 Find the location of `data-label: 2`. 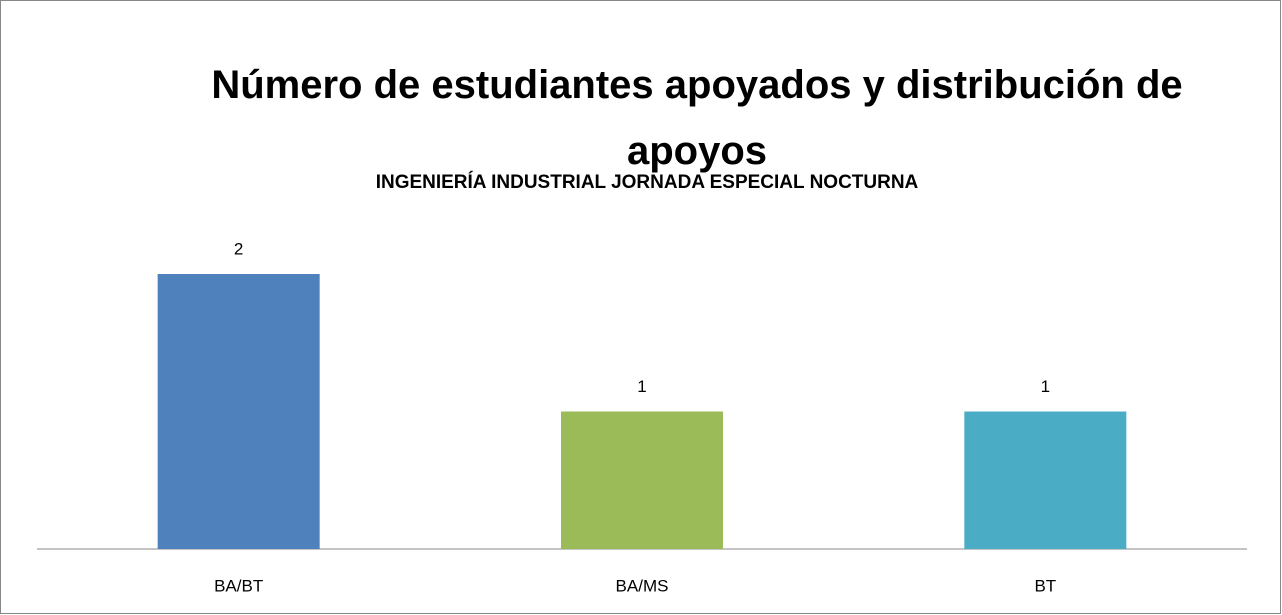

data-label: 2 is located at coordinates (238, 248).